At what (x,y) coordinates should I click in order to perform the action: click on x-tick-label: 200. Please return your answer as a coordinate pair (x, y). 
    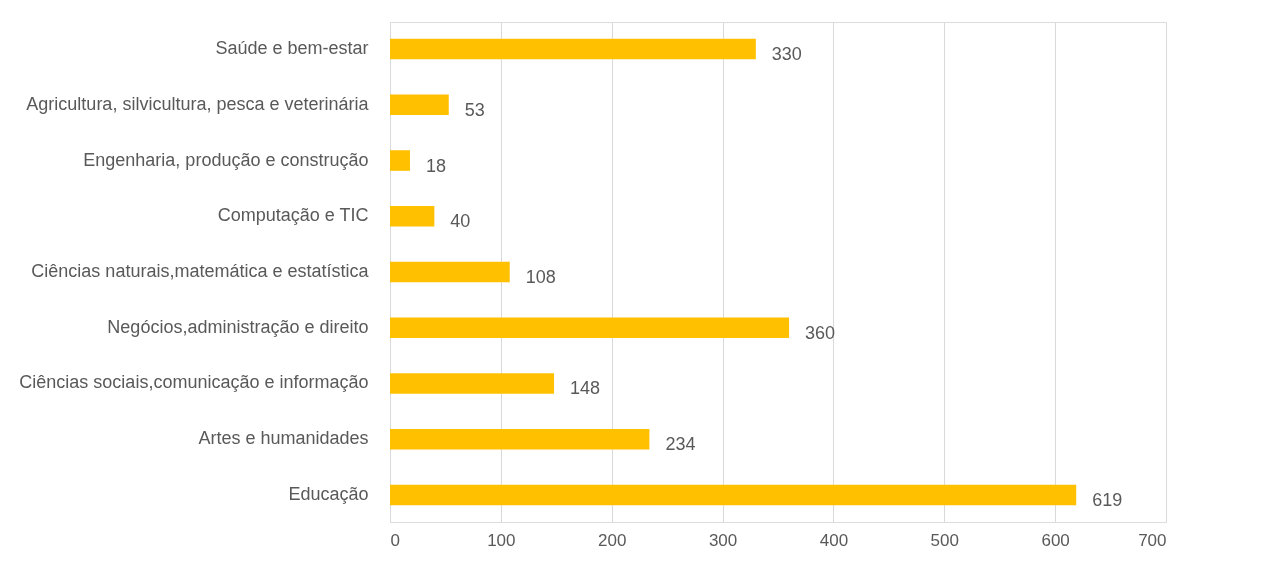
    Looking at the image, I should click on (612, 540).